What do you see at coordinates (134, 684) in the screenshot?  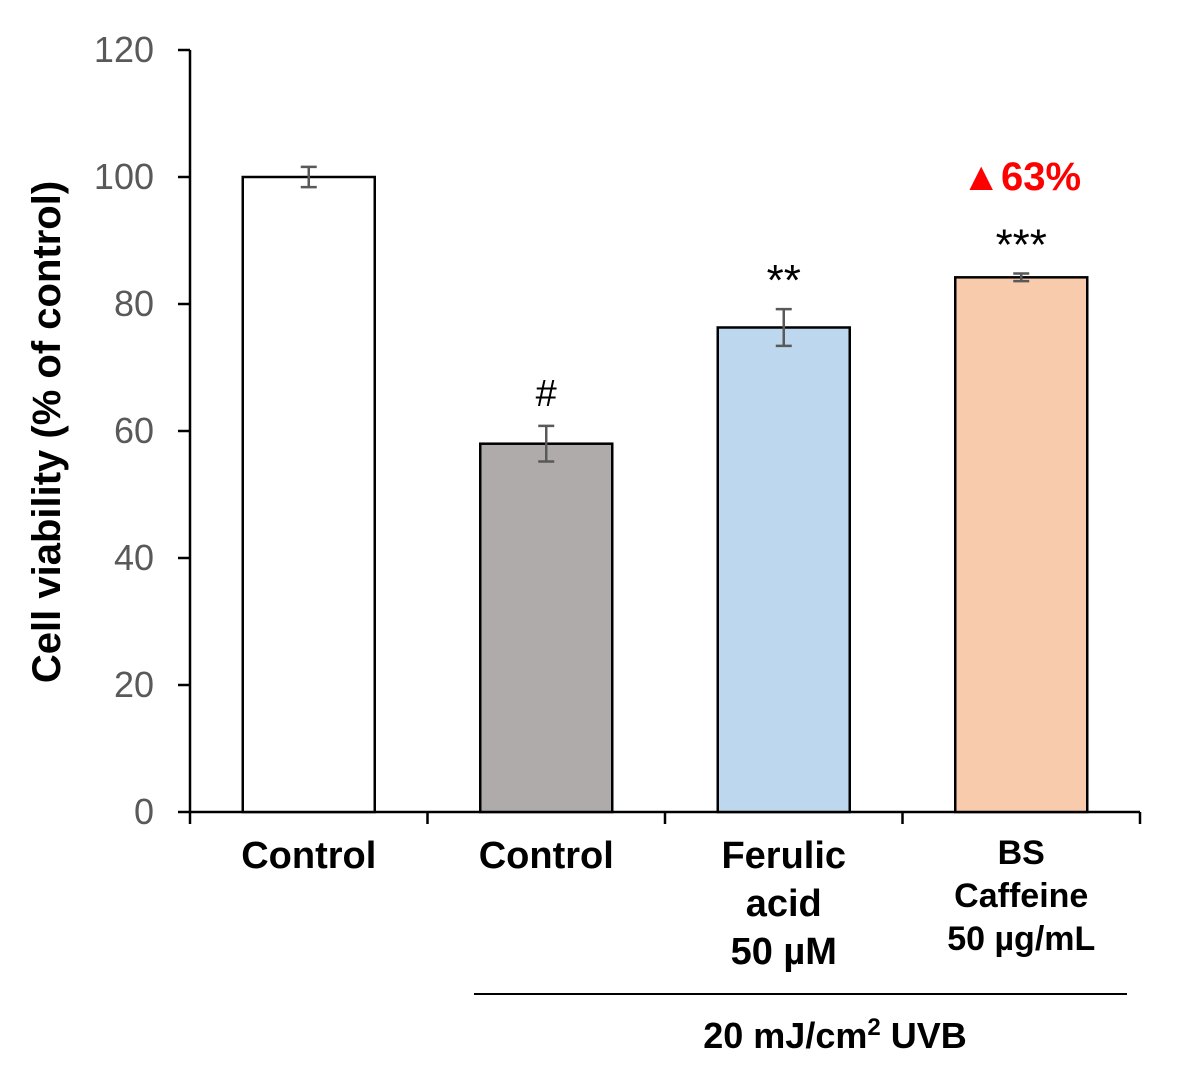 I see `y-tick-label: 20` at bounding box center [134, 684].